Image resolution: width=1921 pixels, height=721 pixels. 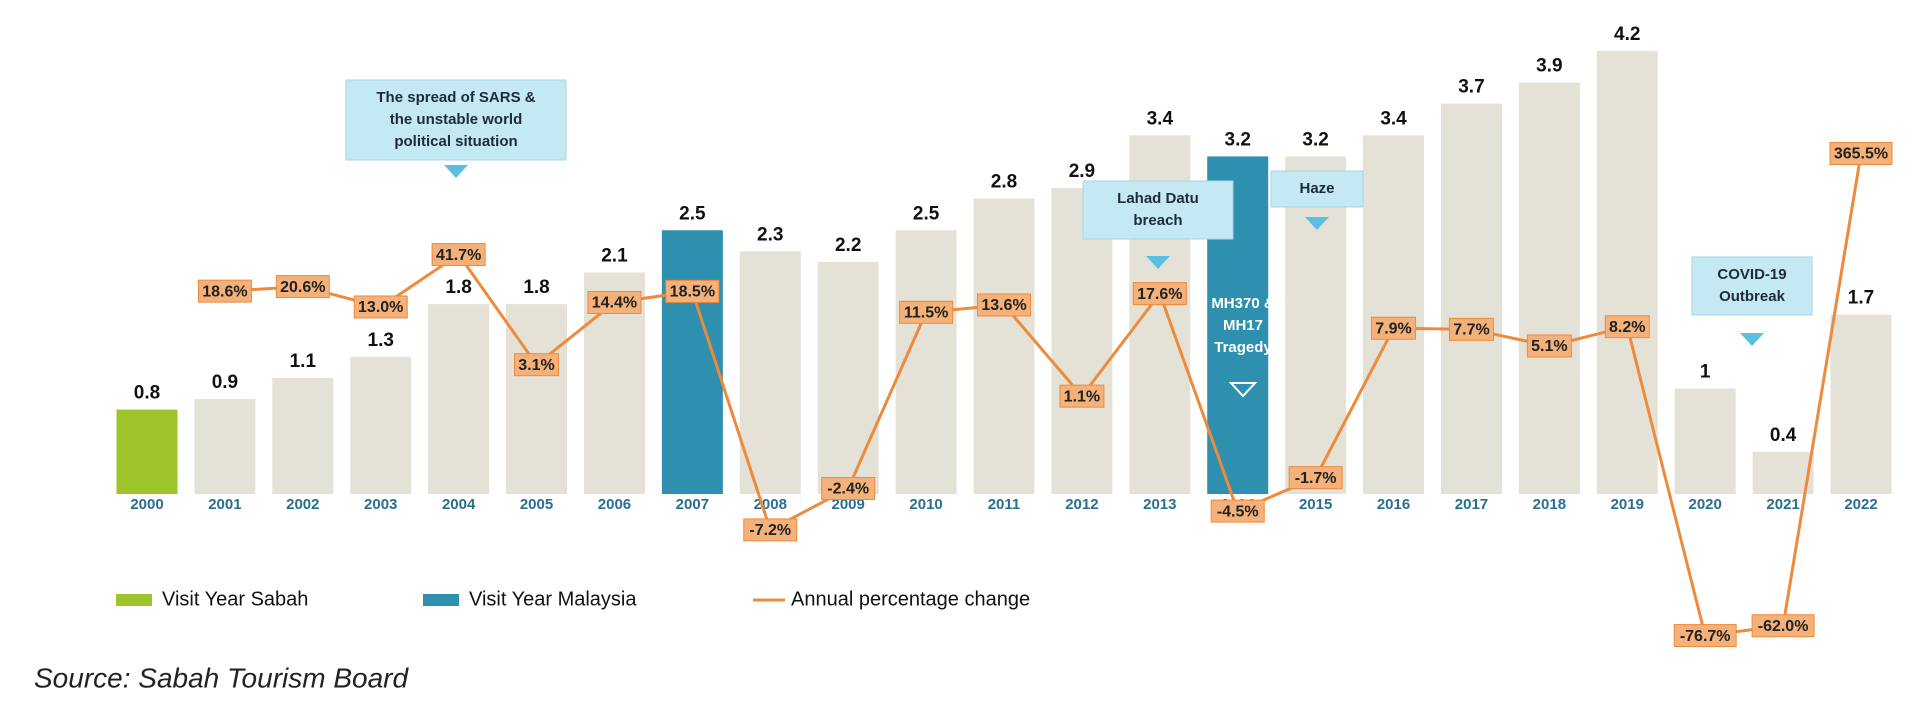 What do you see at coordinates (1082, 171) in the screenshot?
I see `bar-value-label: 2.9` at bounding box center [1082, 171].